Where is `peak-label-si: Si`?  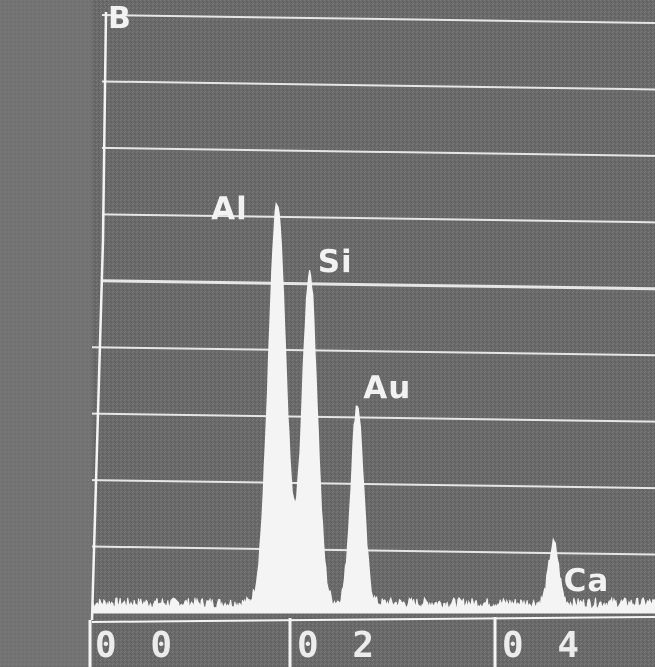
peak-label-si: Si is located at coordinates (335, 261).